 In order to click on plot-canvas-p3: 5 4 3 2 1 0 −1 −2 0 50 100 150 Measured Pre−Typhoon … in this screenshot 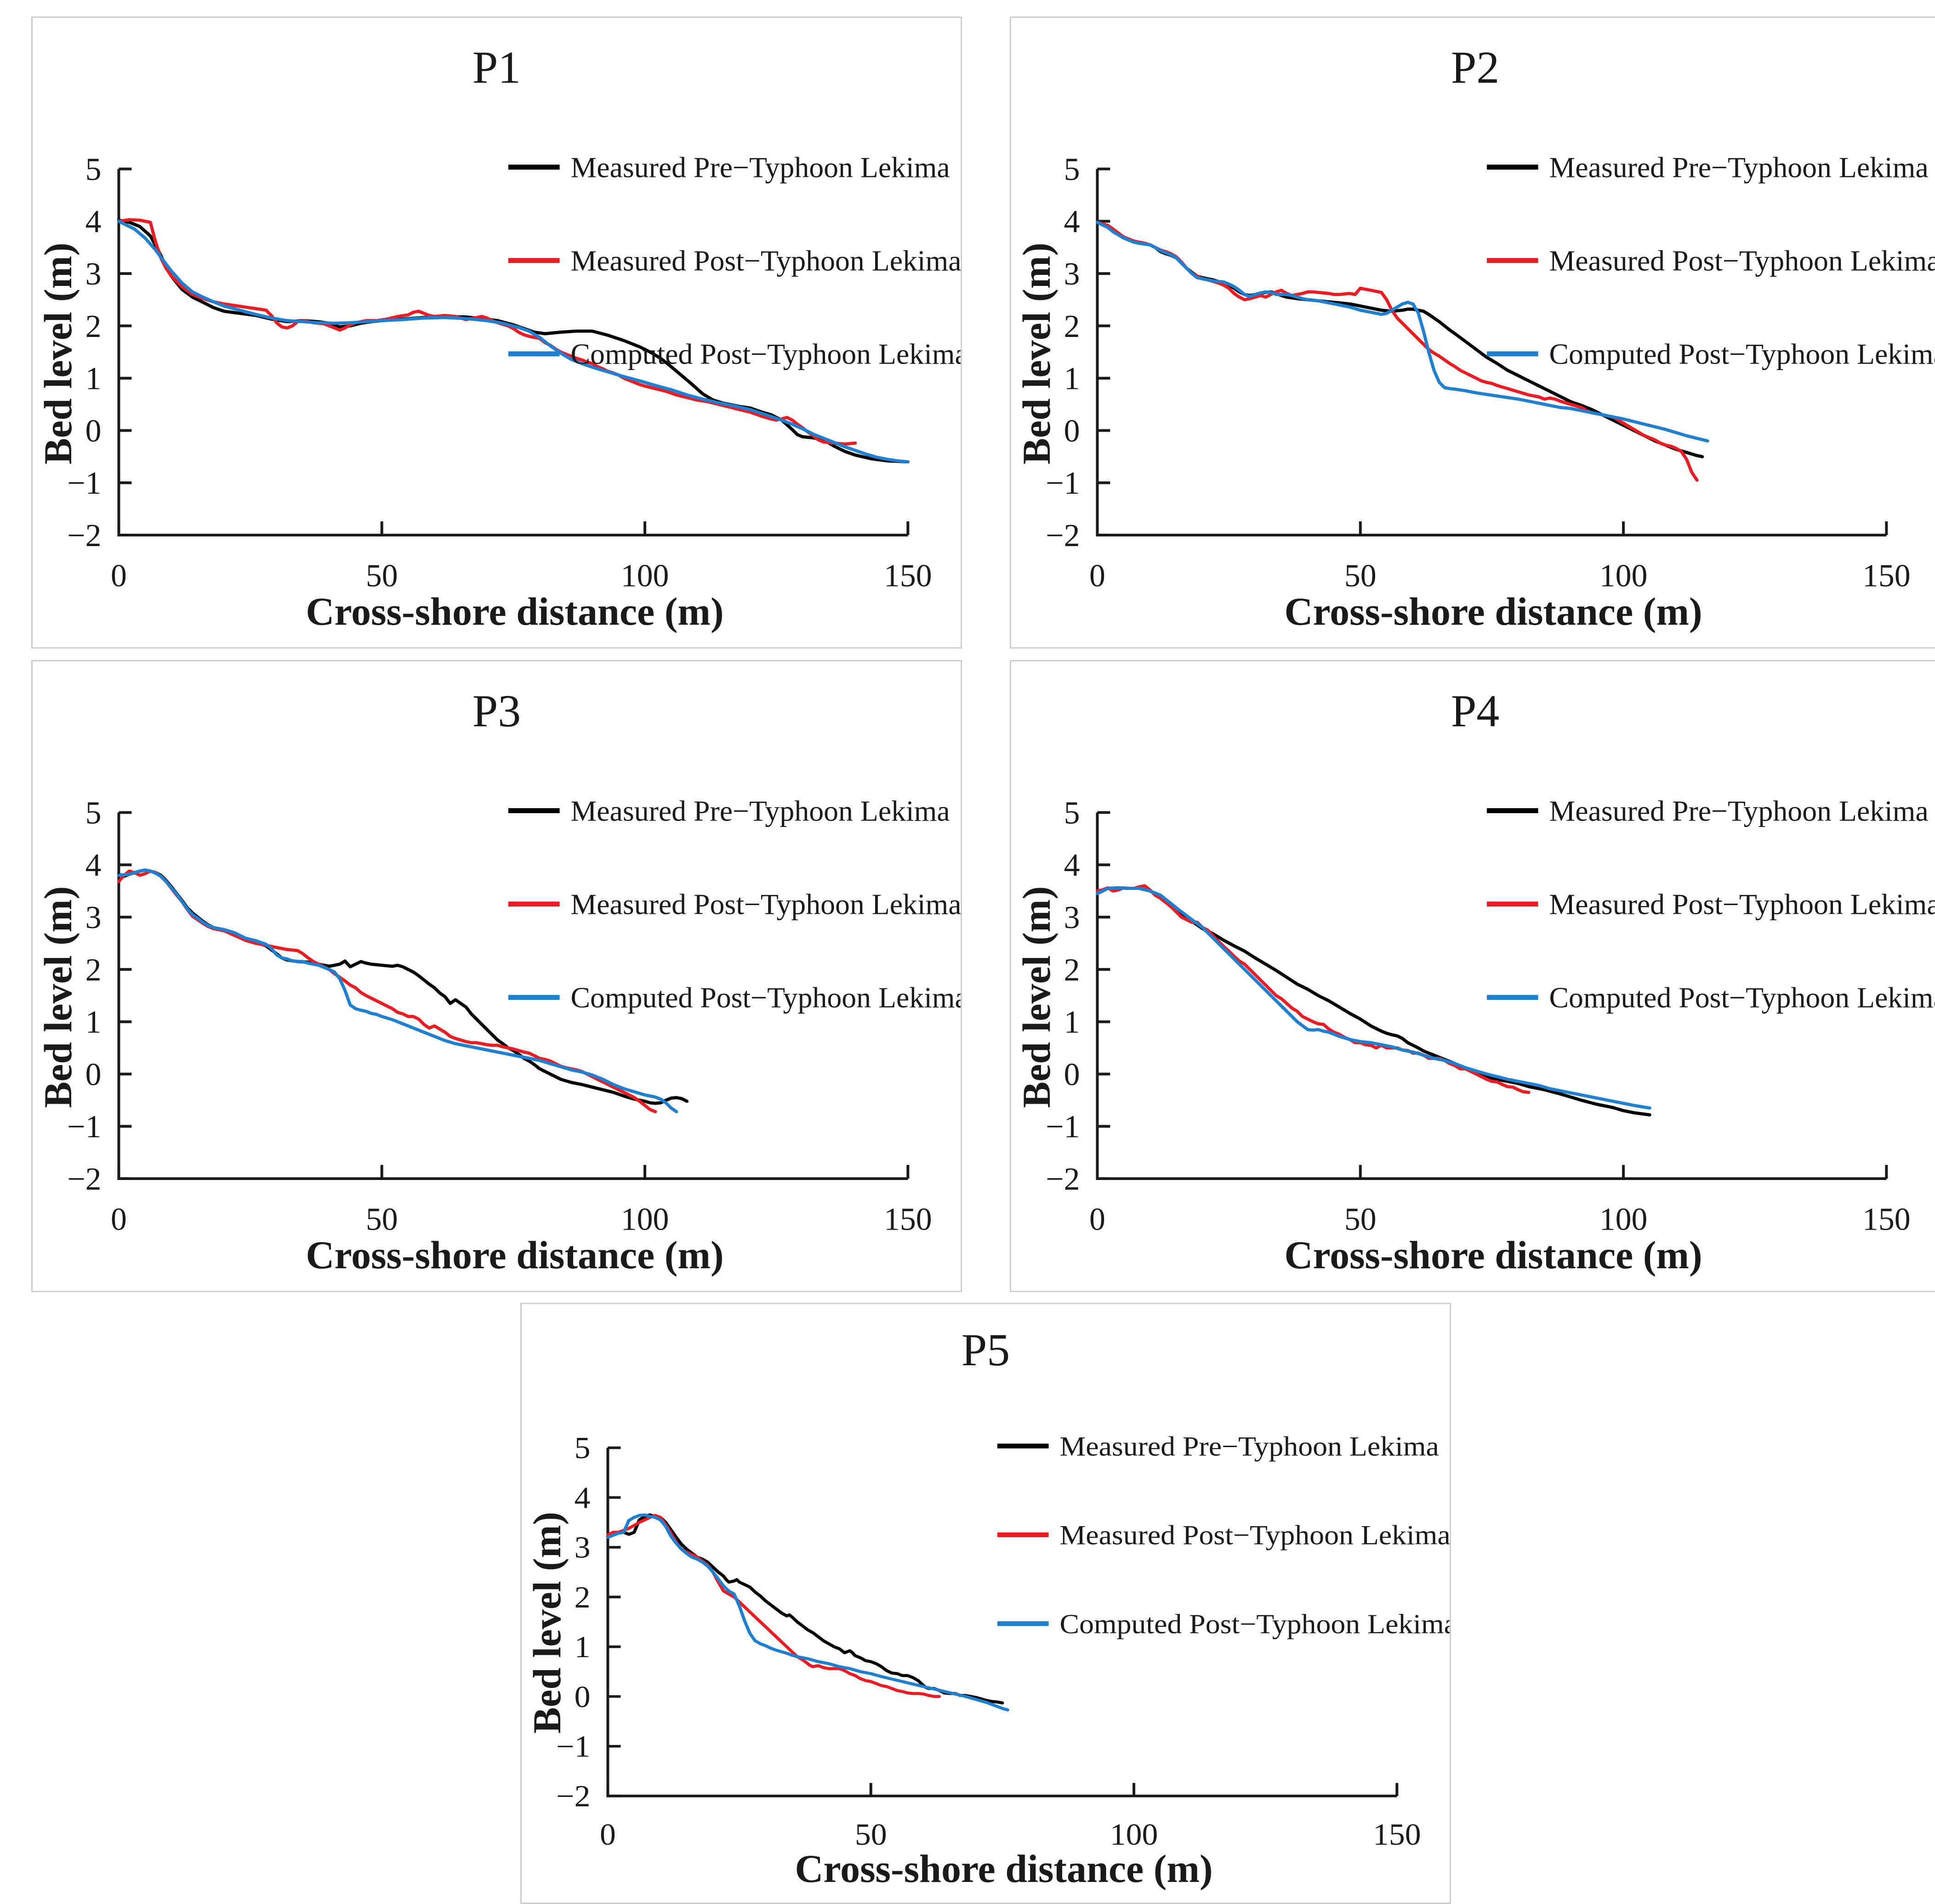, I will do `click(514, 1016)`.